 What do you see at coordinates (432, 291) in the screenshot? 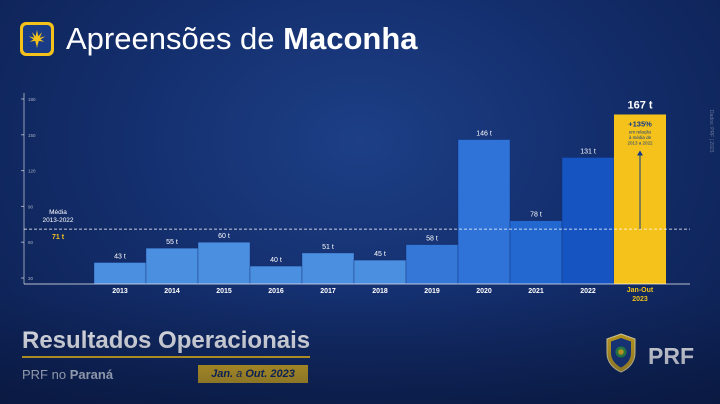
I see `x-tick-label: 2019` at bounding box center [432, 291].